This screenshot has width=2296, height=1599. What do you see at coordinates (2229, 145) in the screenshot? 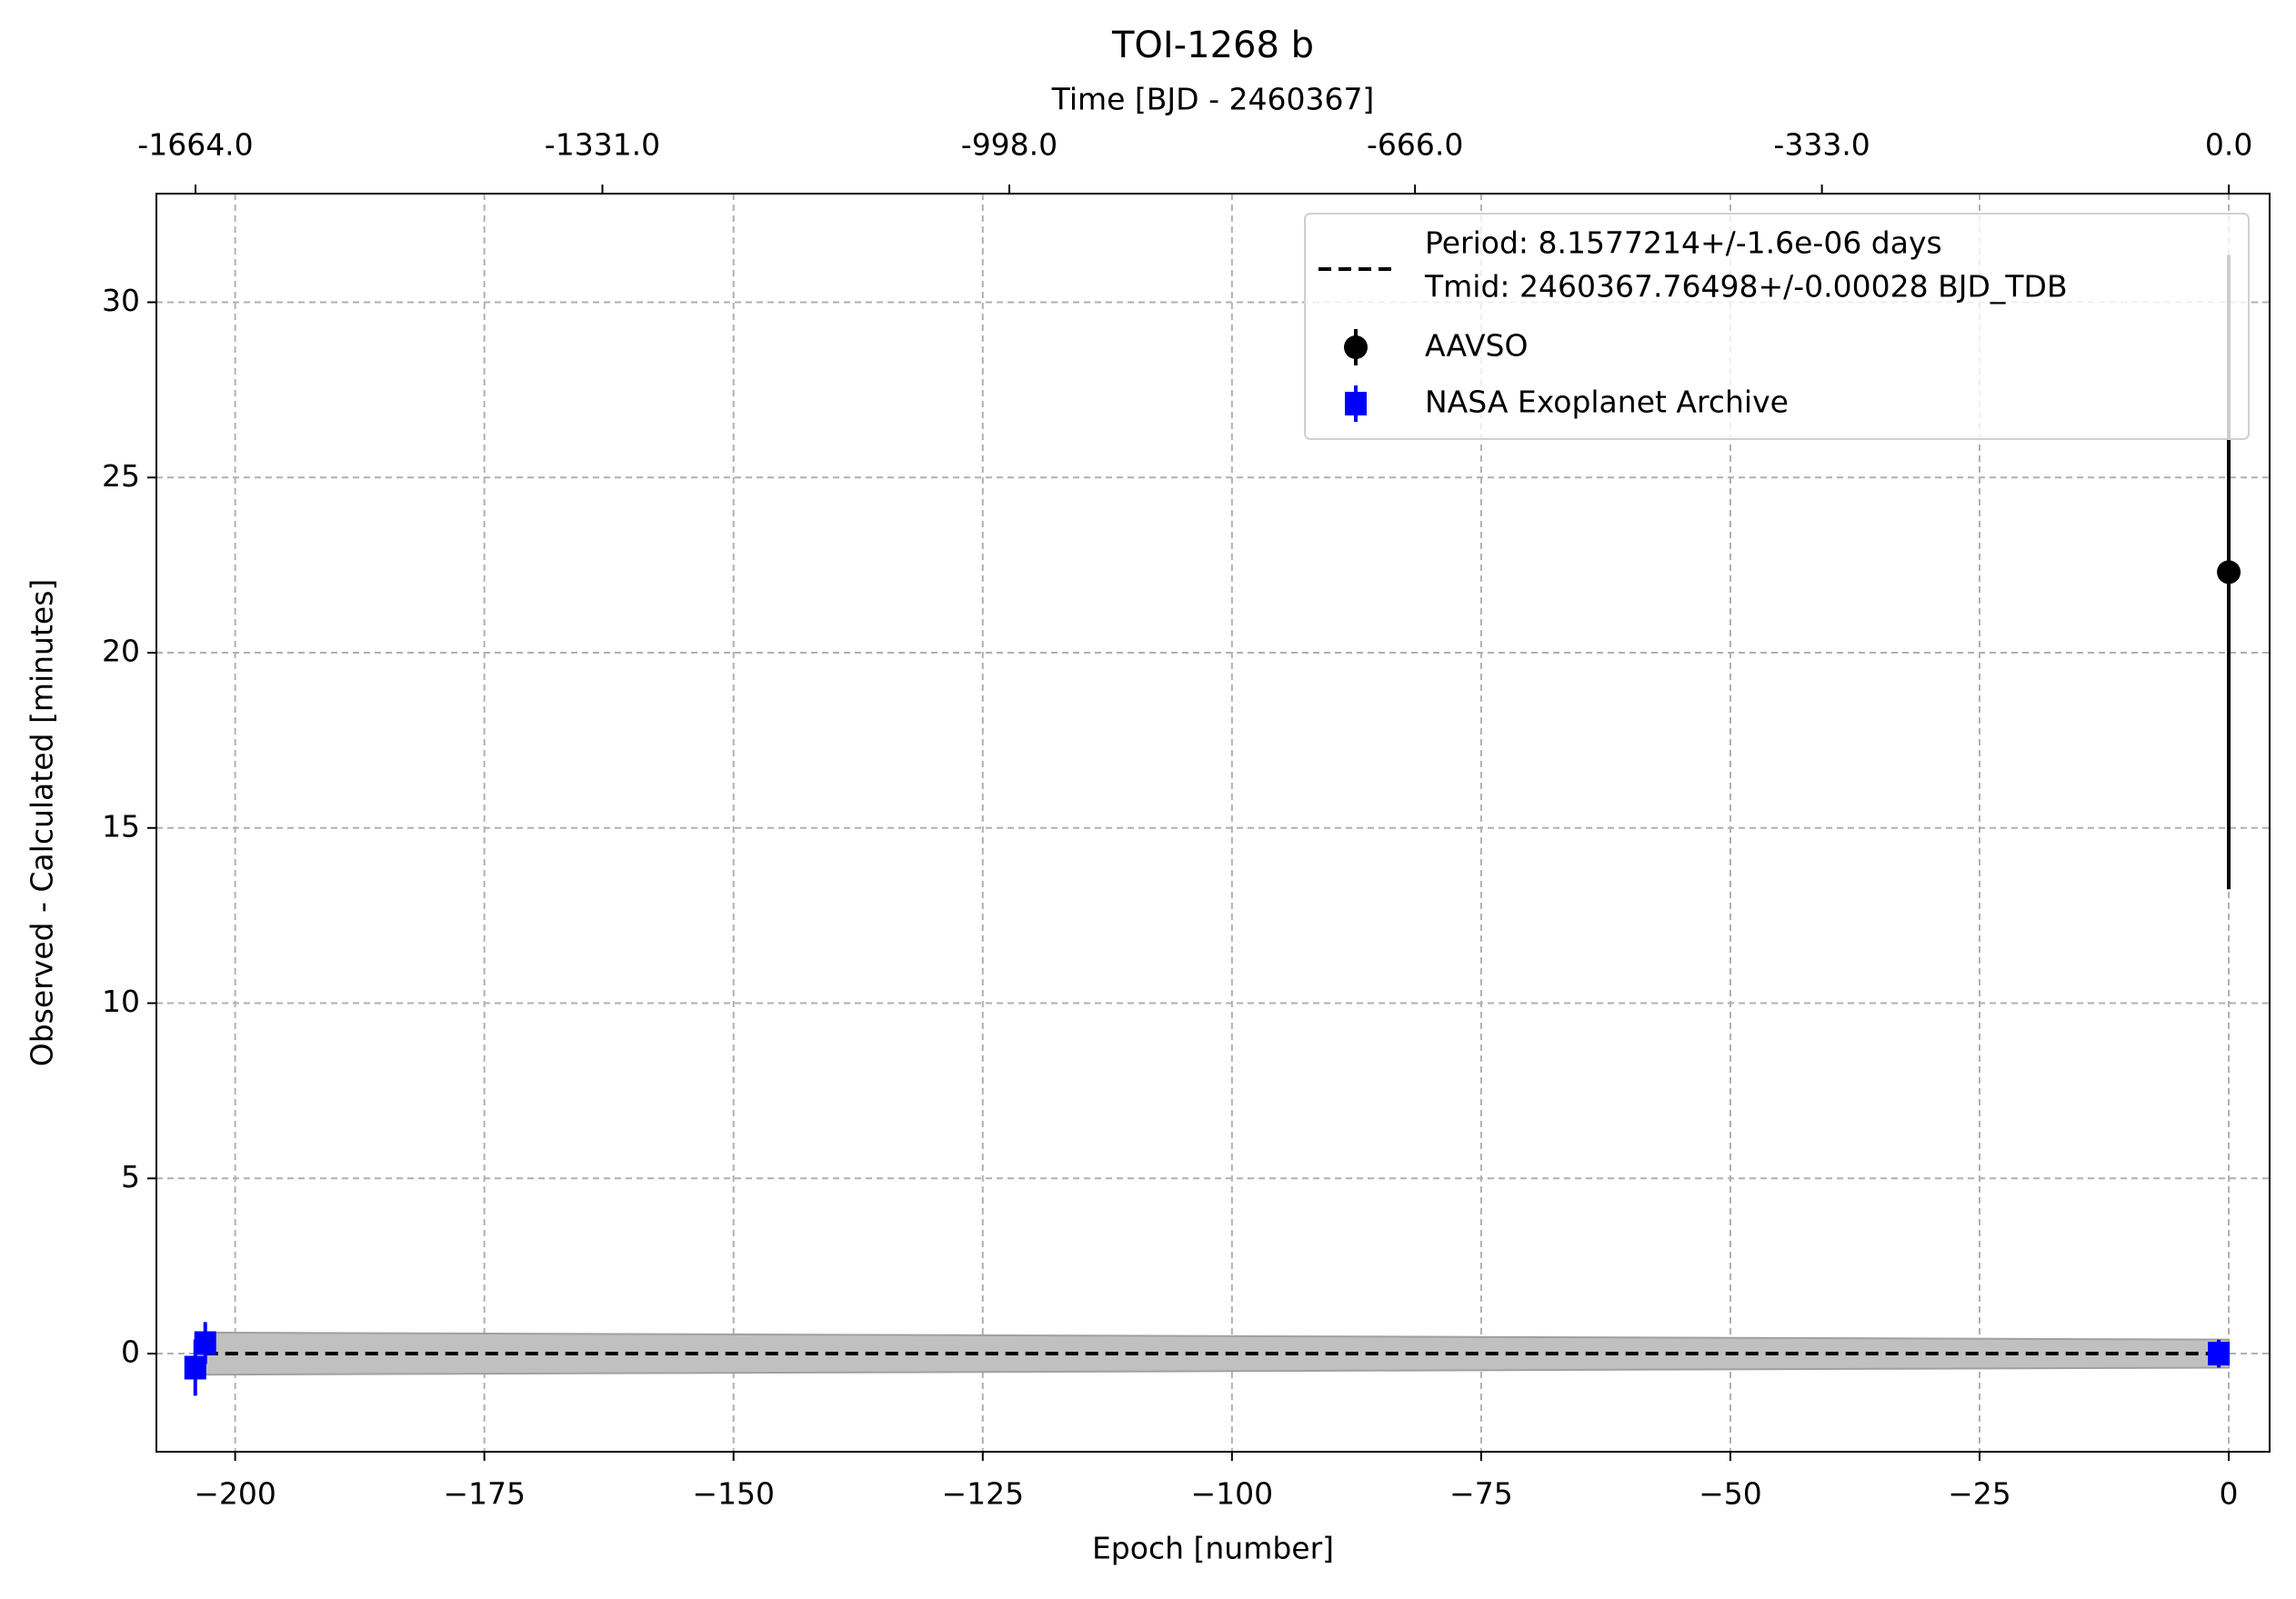
I see `x2-tick-label: 0.0` at bounding box center [2229, 145].